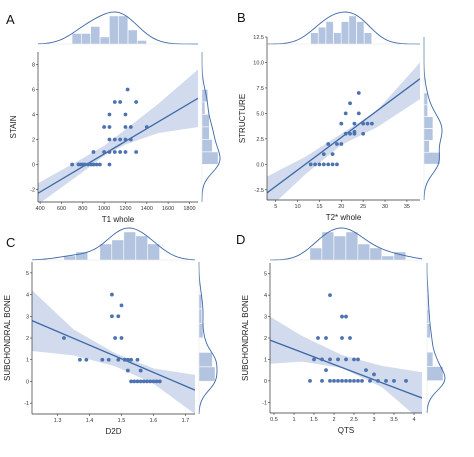 This screenshot has width=474, height=457. I want to click on x-tick-label: 2, so click(333, 420).